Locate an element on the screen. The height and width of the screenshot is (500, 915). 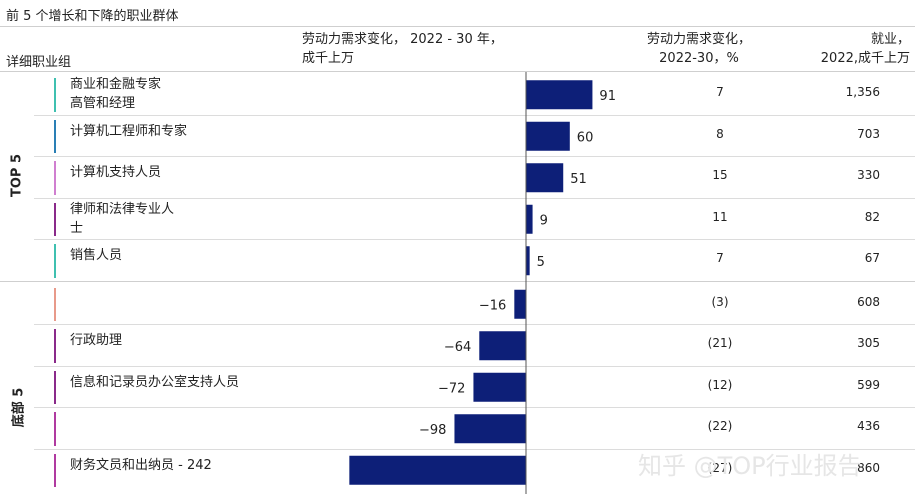
header-employment: 就业， 2022,成千上万 is located at coordinates (850, 49).